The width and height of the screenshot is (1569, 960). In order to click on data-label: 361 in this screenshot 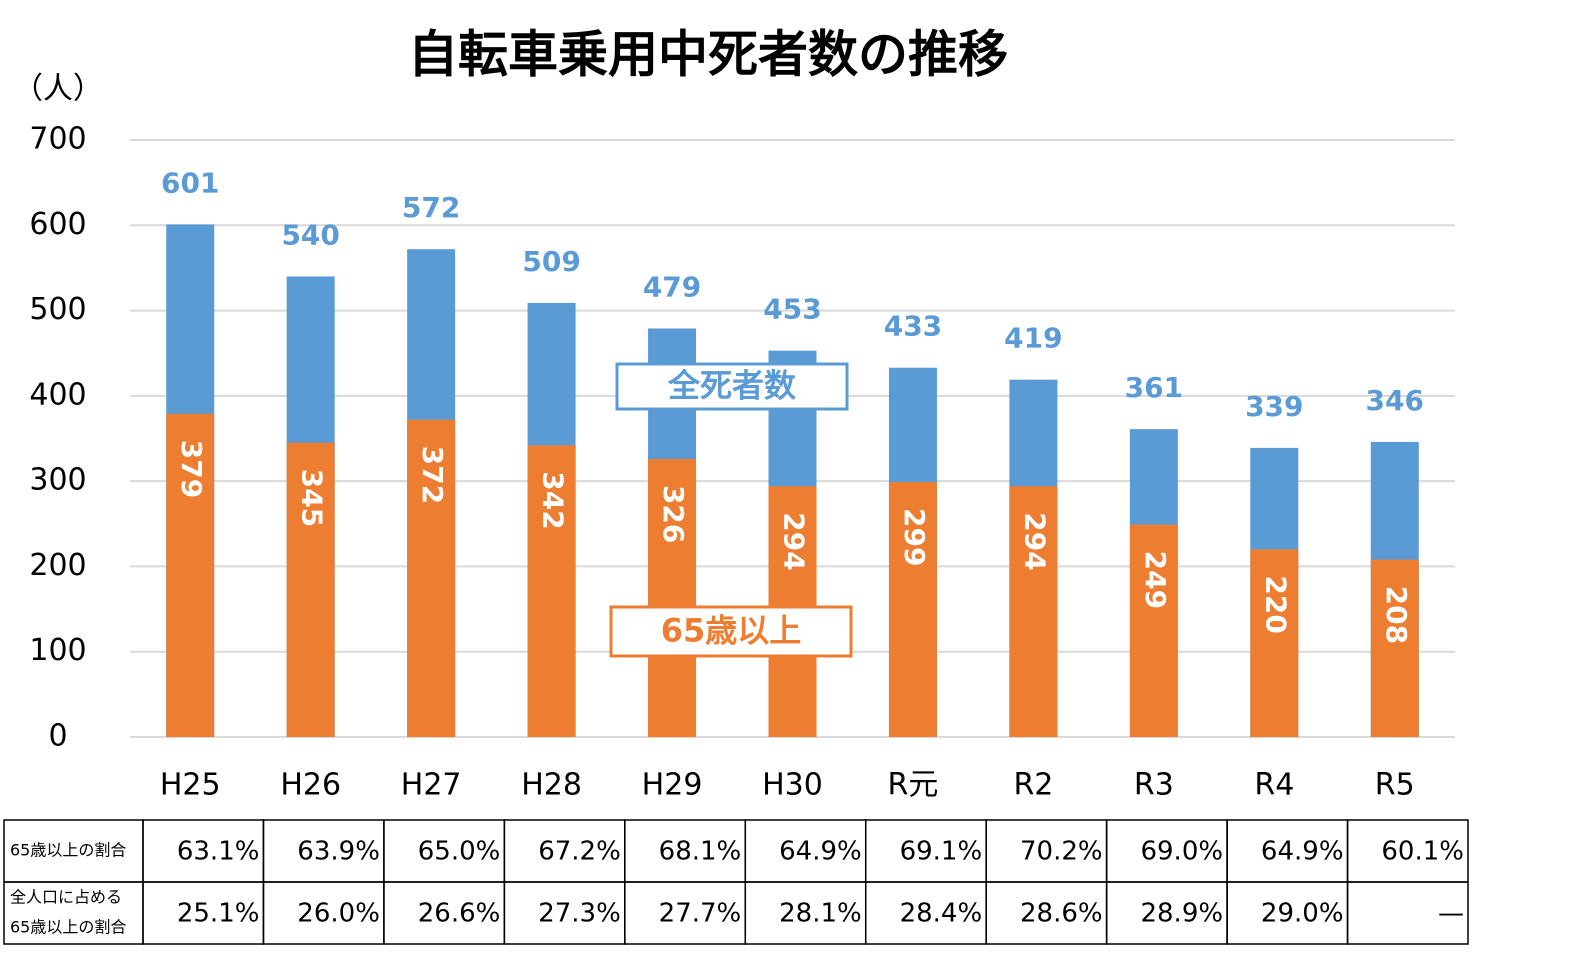, I will do `click(1154, 387)`.